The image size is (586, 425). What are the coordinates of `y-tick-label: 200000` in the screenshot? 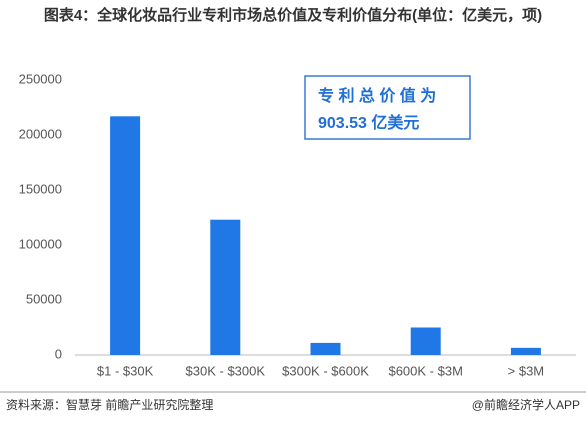 It's located at (40, 133).